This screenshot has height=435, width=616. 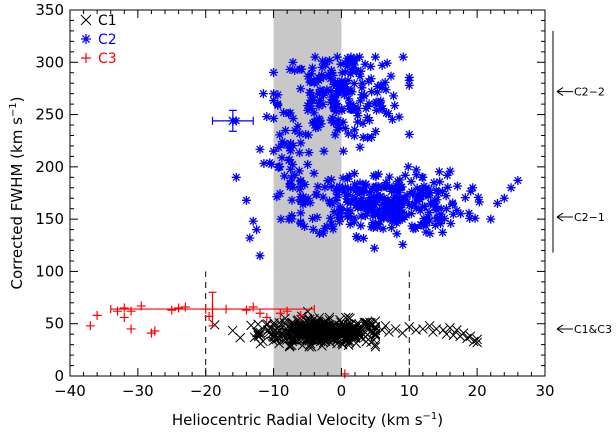 What do you see at coordinates (138, 391) in the screenshot?
I see `x-tick-label-1: −30` at bounding box center [138, 391].